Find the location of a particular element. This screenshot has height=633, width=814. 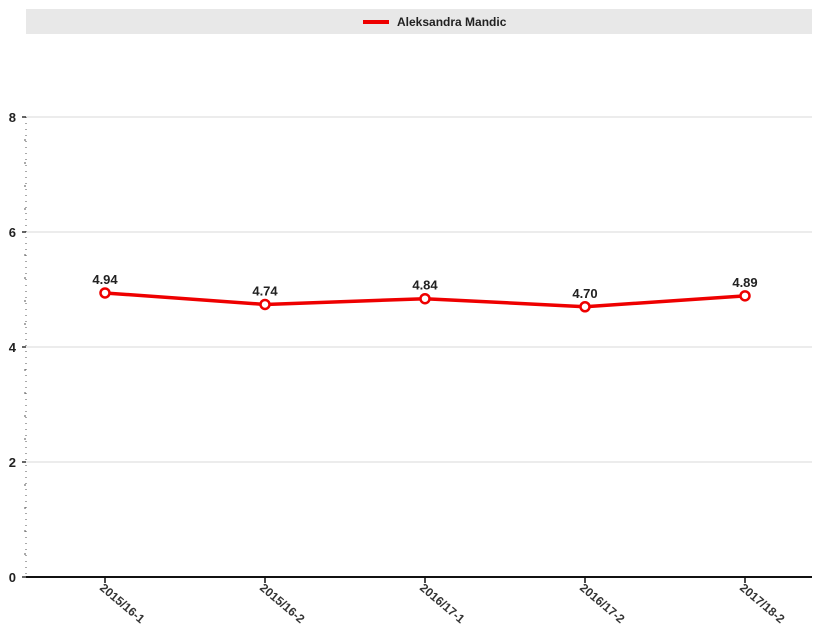

data-label: 4.84 is located at coordinates (425, 285).